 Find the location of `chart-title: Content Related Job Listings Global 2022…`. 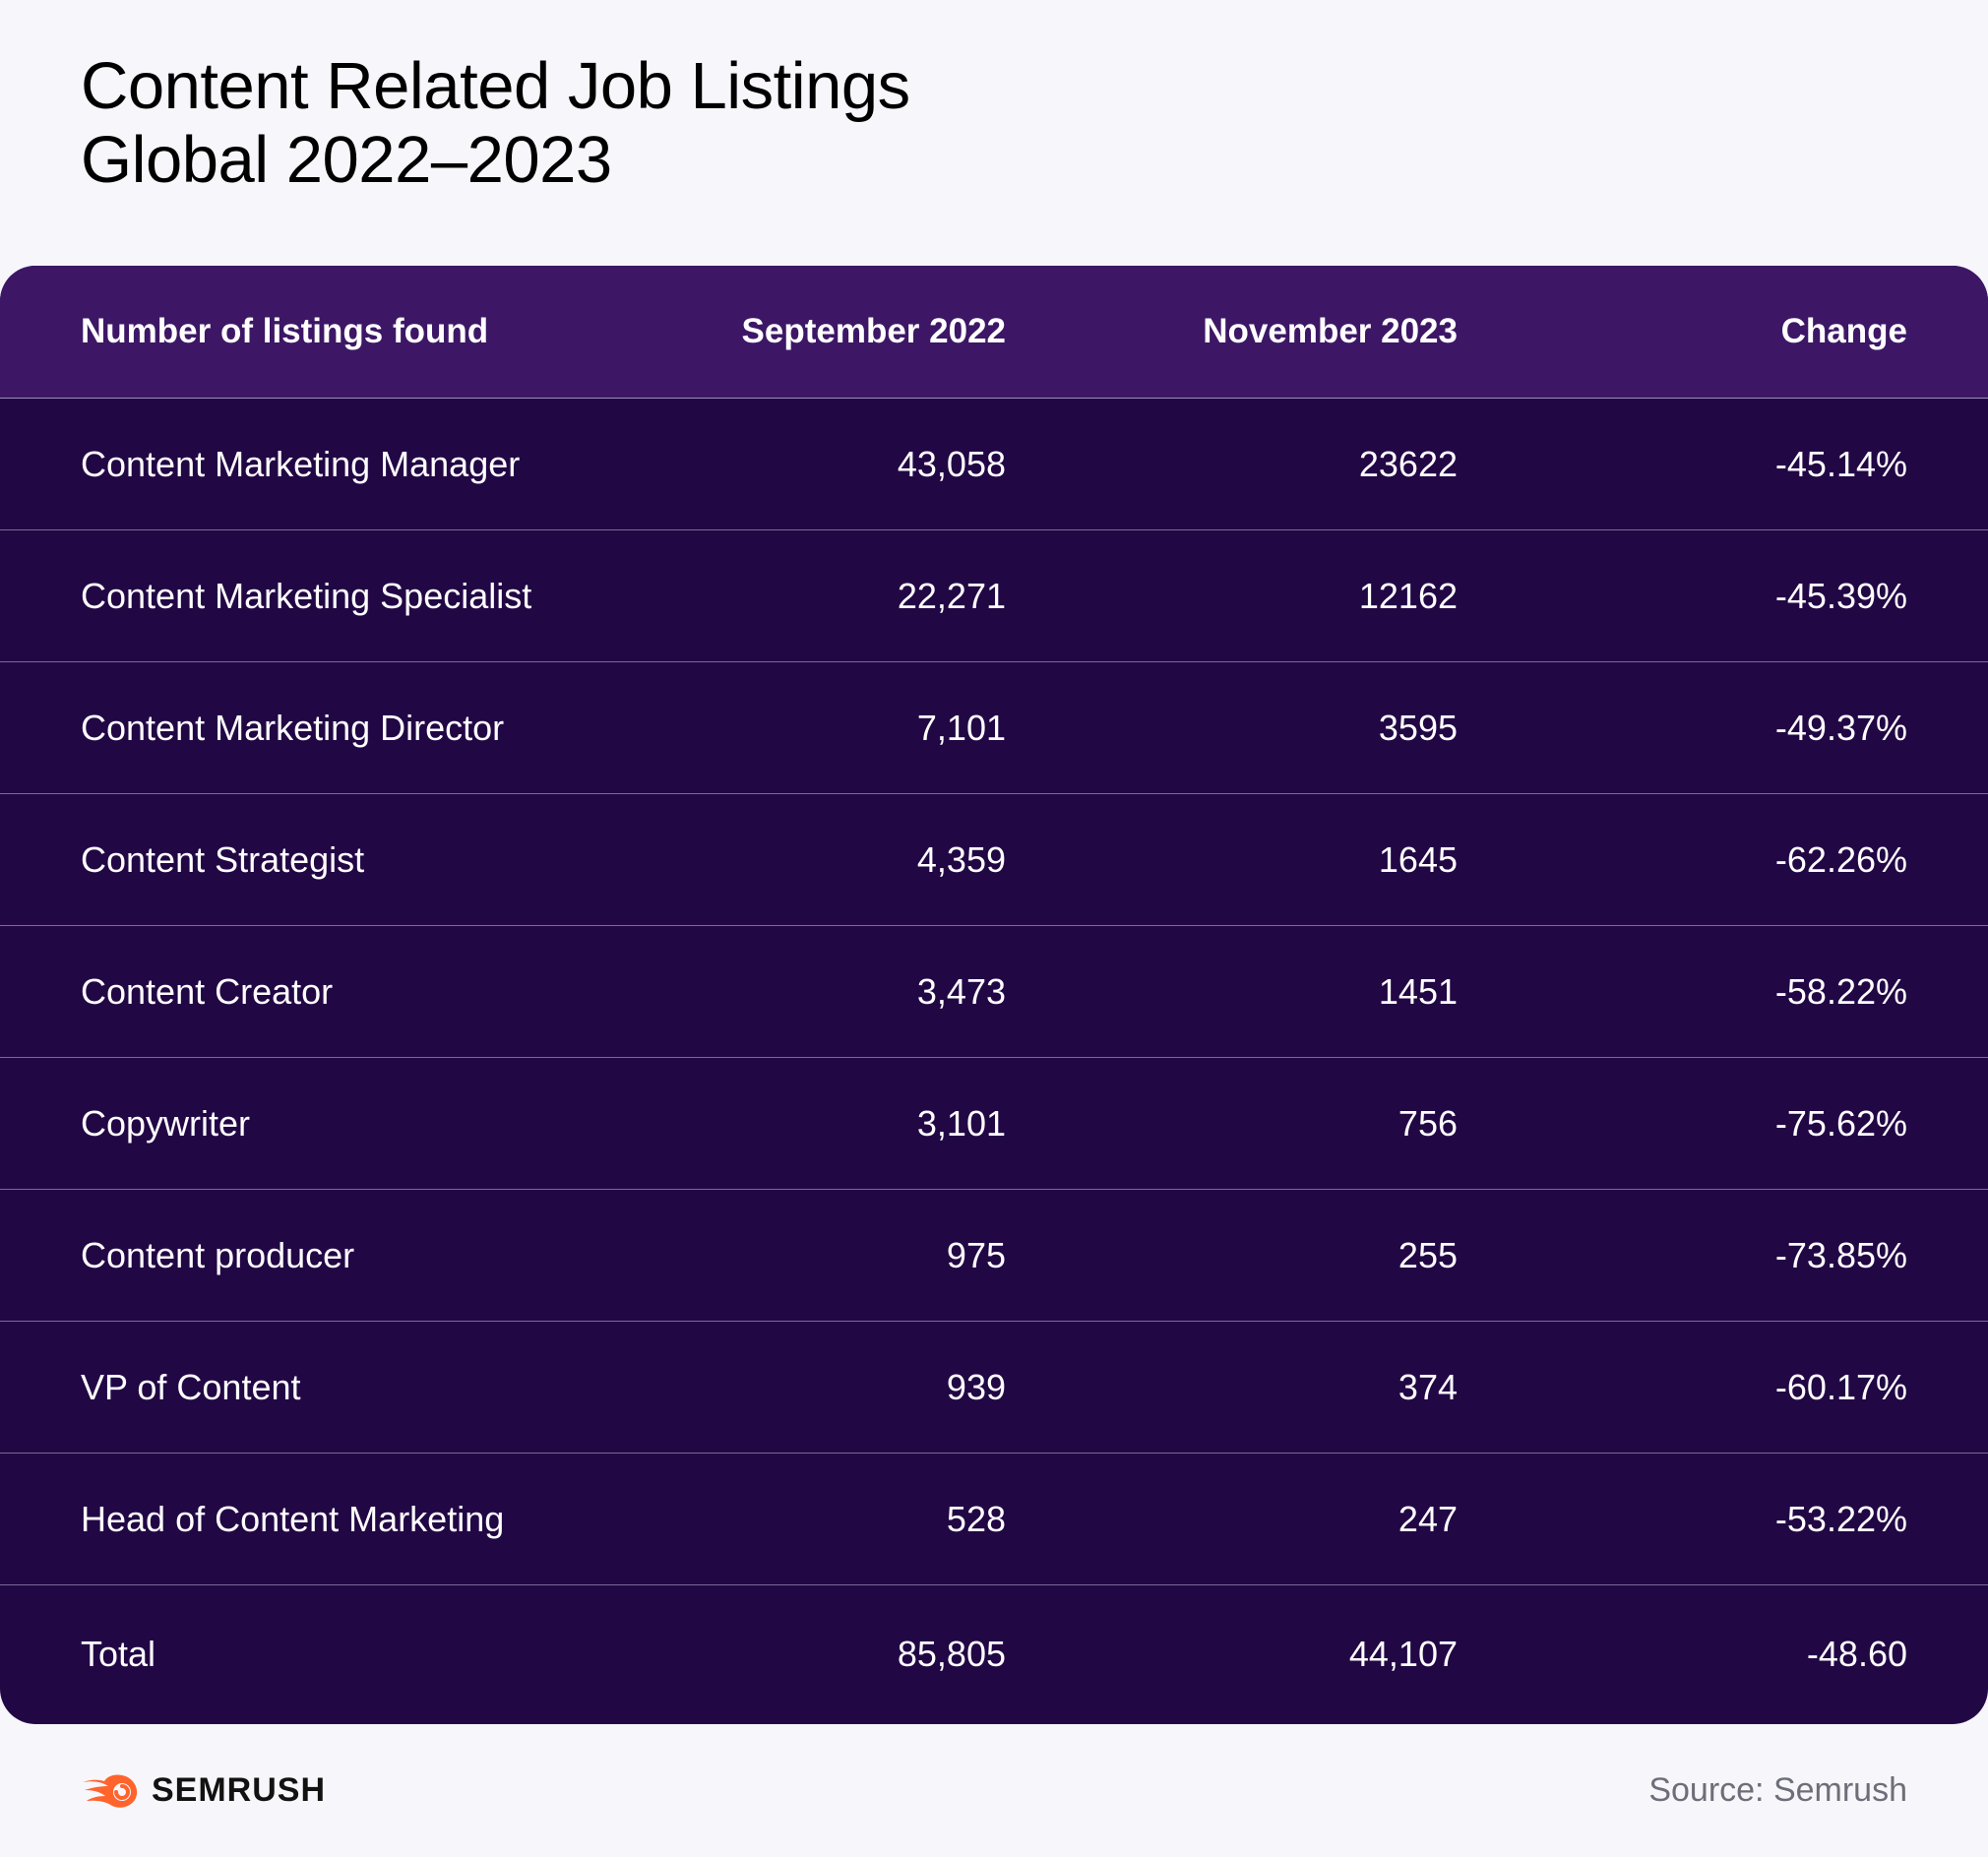

chart-title: Content Related Job Listings Global 2022… is located at coordinates (495, 123).